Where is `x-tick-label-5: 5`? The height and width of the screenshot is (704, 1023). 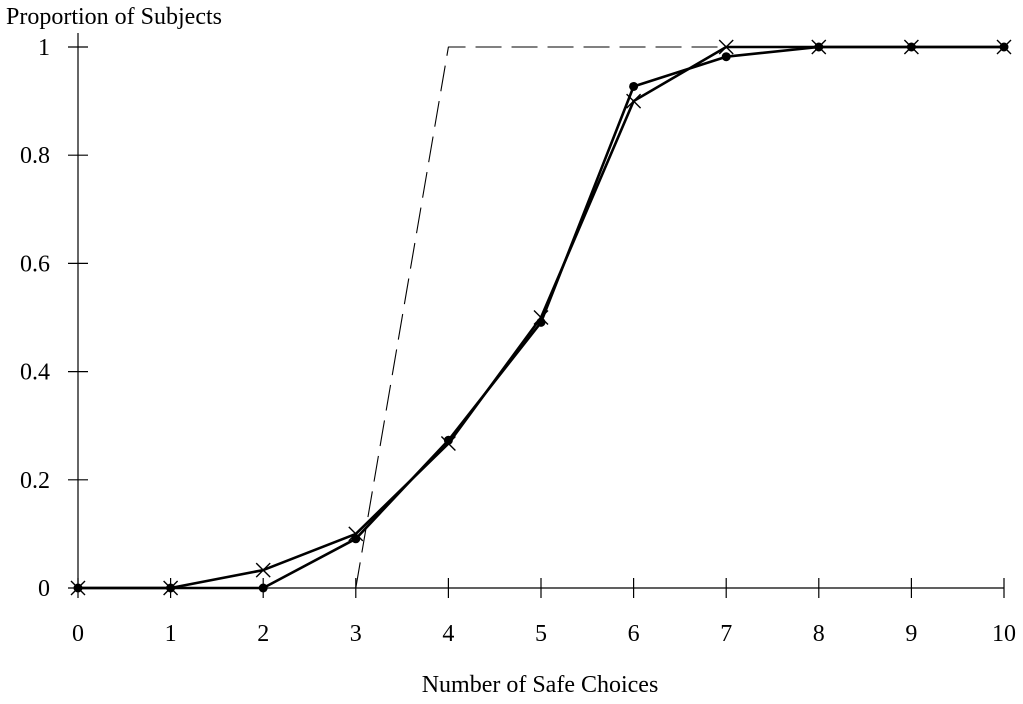 x-tick-label-5: 5 is located at coordinates (541, 634).